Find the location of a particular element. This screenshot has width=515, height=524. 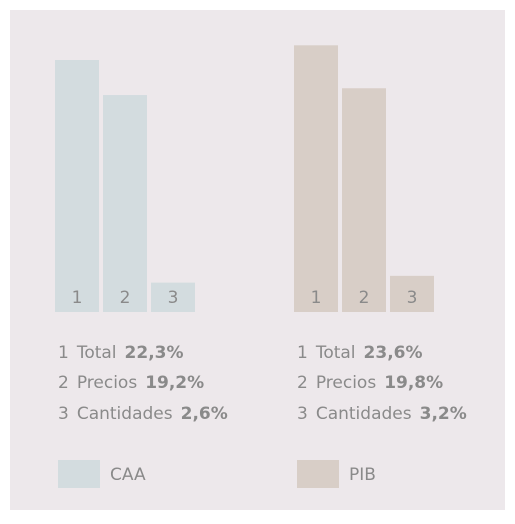

item-value: 22,3% is located at coordinates (154, 353).